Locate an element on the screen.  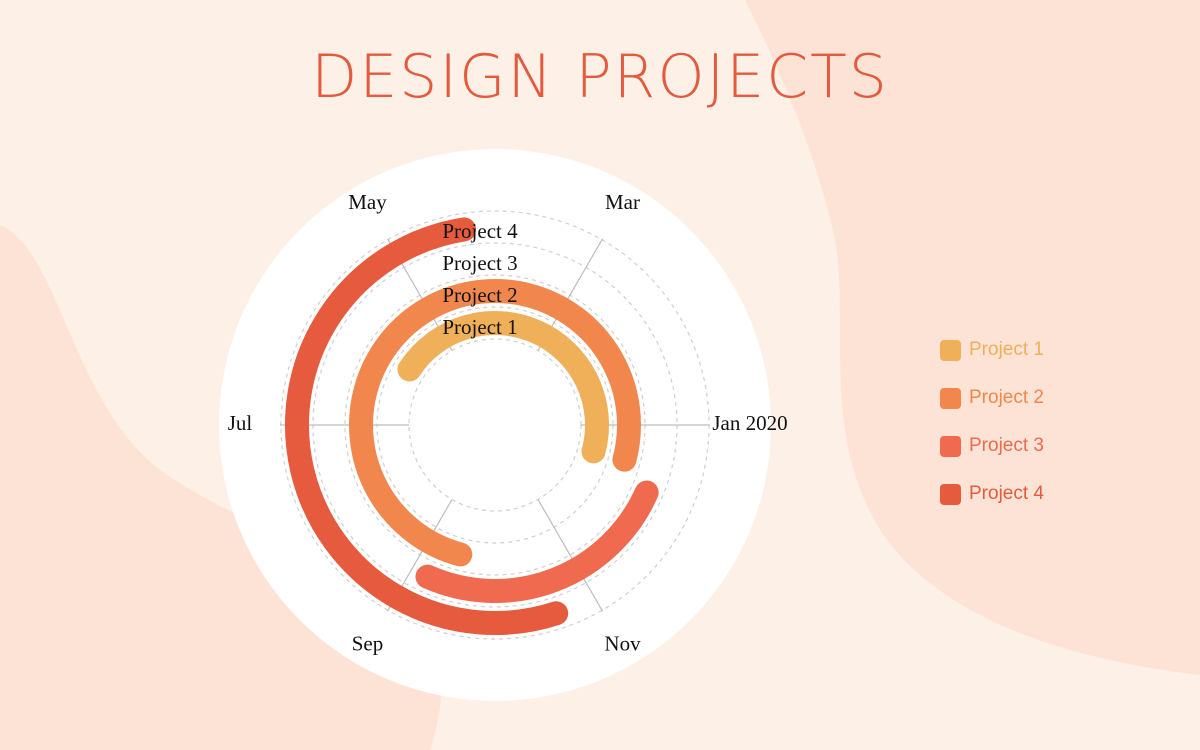
tick-label: Mar is located at coordinates (622, 202).